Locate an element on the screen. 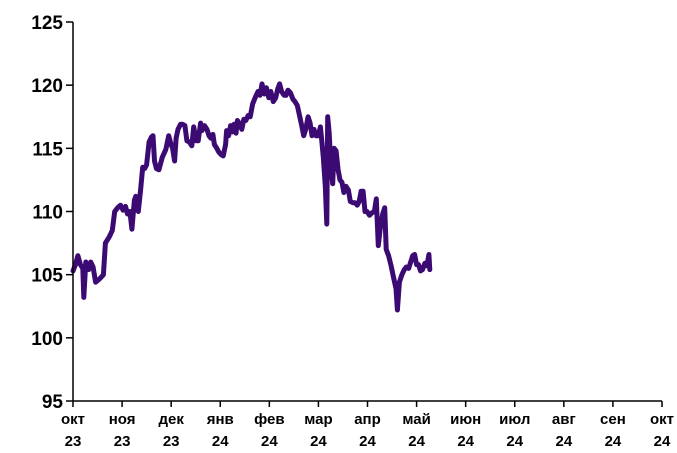 Image resolution: width=677 pixels, height=453 pixels. x-tick-month: сен is located at coordinates (613, 419).